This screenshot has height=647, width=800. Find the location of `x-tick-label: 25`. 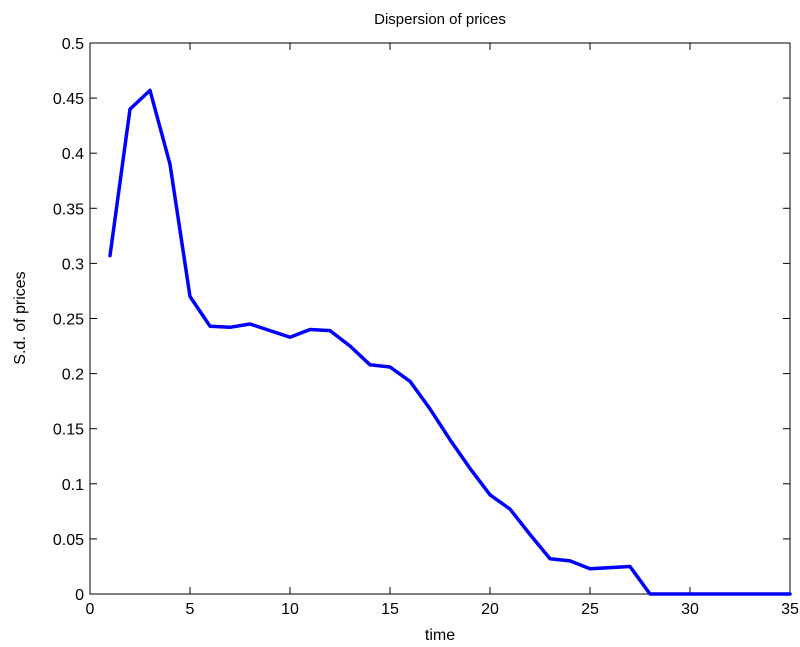

x-tick-label: 25 is located at coordinates (590, 609).